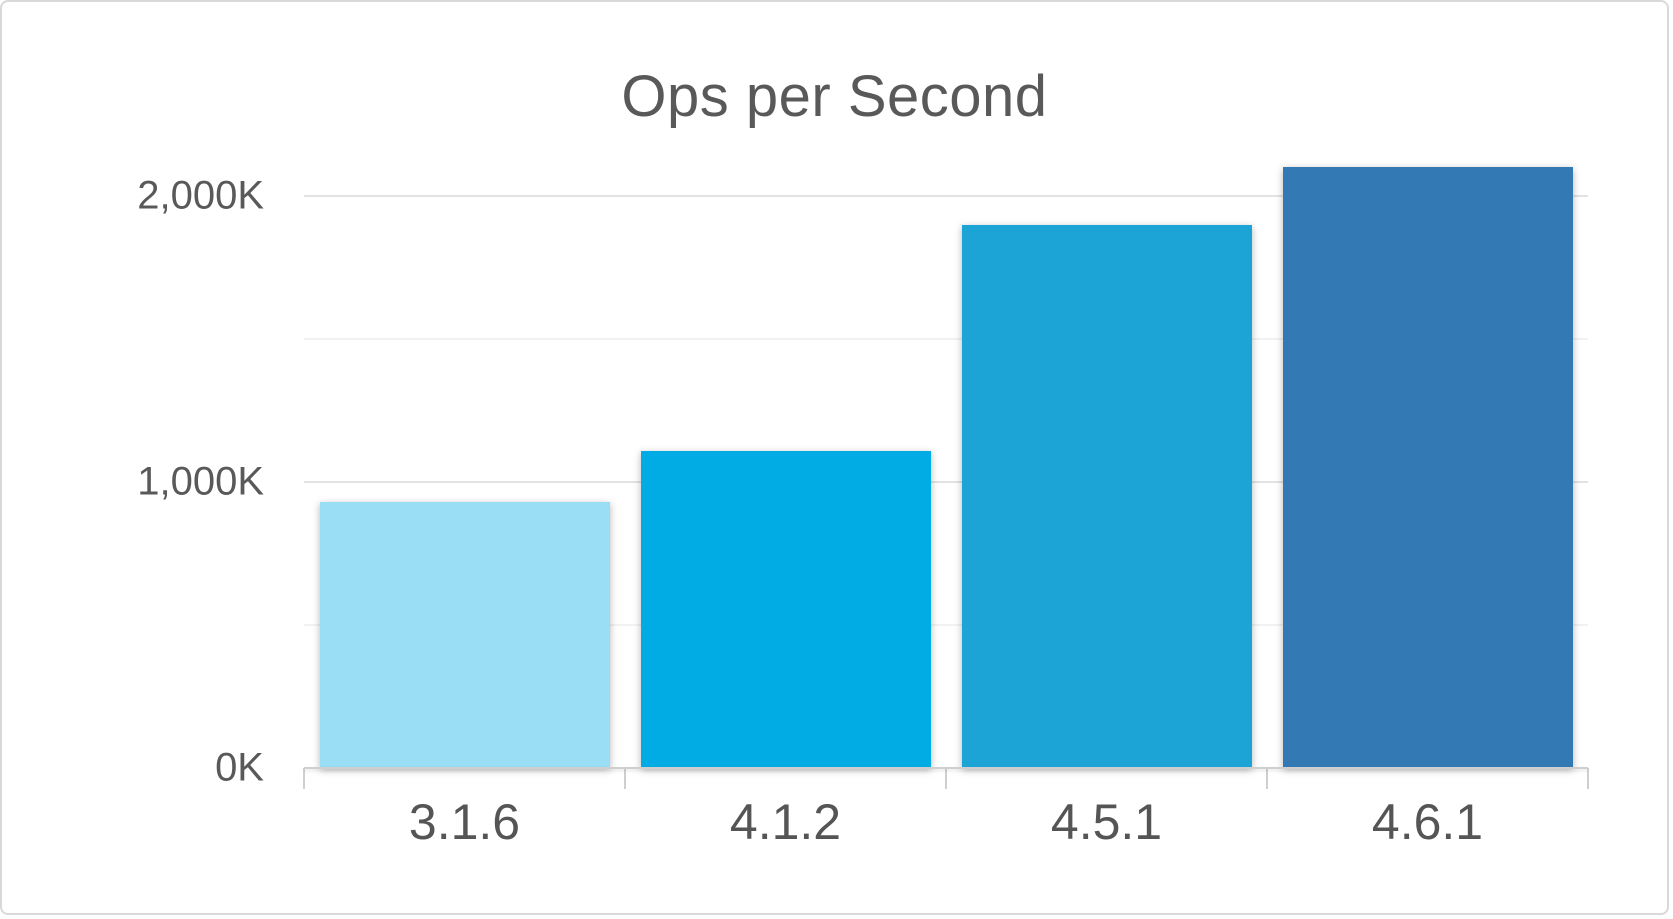 The image size is (1673, 919). Describe the element at coordinates (785, 822) in the screenshot. I see `x-tick-label: 4.1.2` at that location.